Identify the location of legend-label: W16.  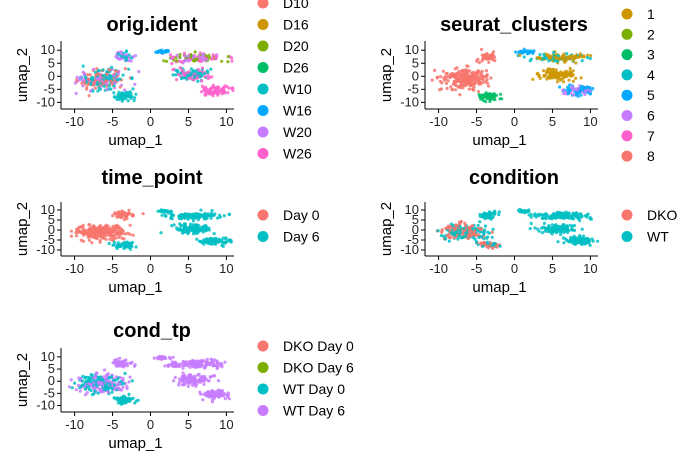
(297, 111).